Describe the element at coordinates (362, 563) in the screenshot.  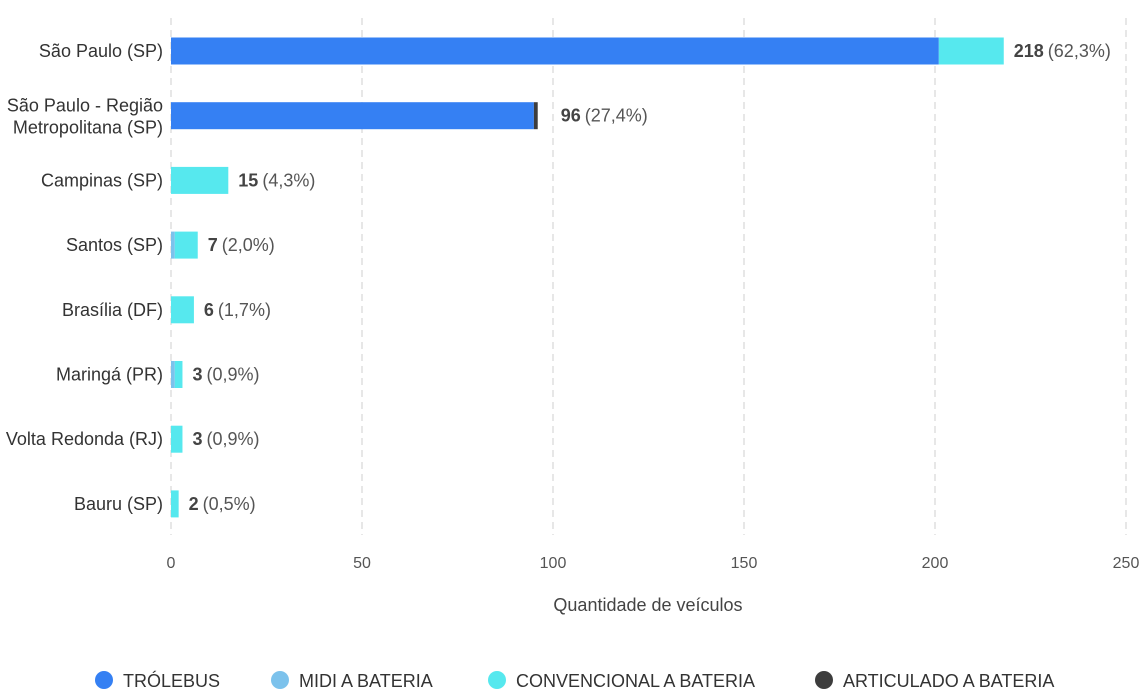
I see `x-tick-label: 50` at that location.